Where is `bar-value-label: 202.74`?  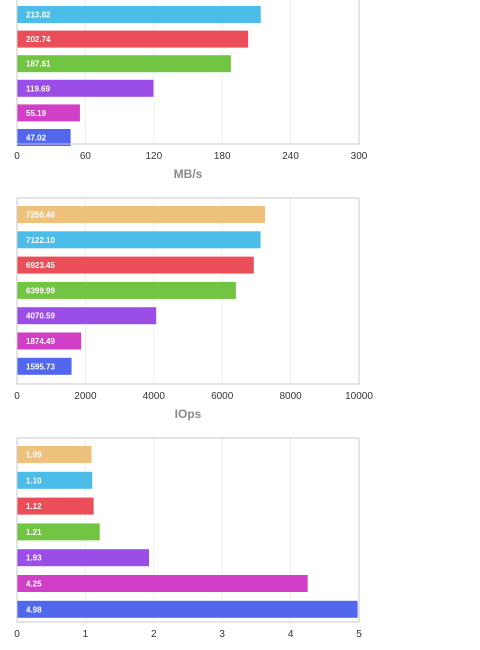
bar-value-label: 202.74 is located at coordinates (38, 39).